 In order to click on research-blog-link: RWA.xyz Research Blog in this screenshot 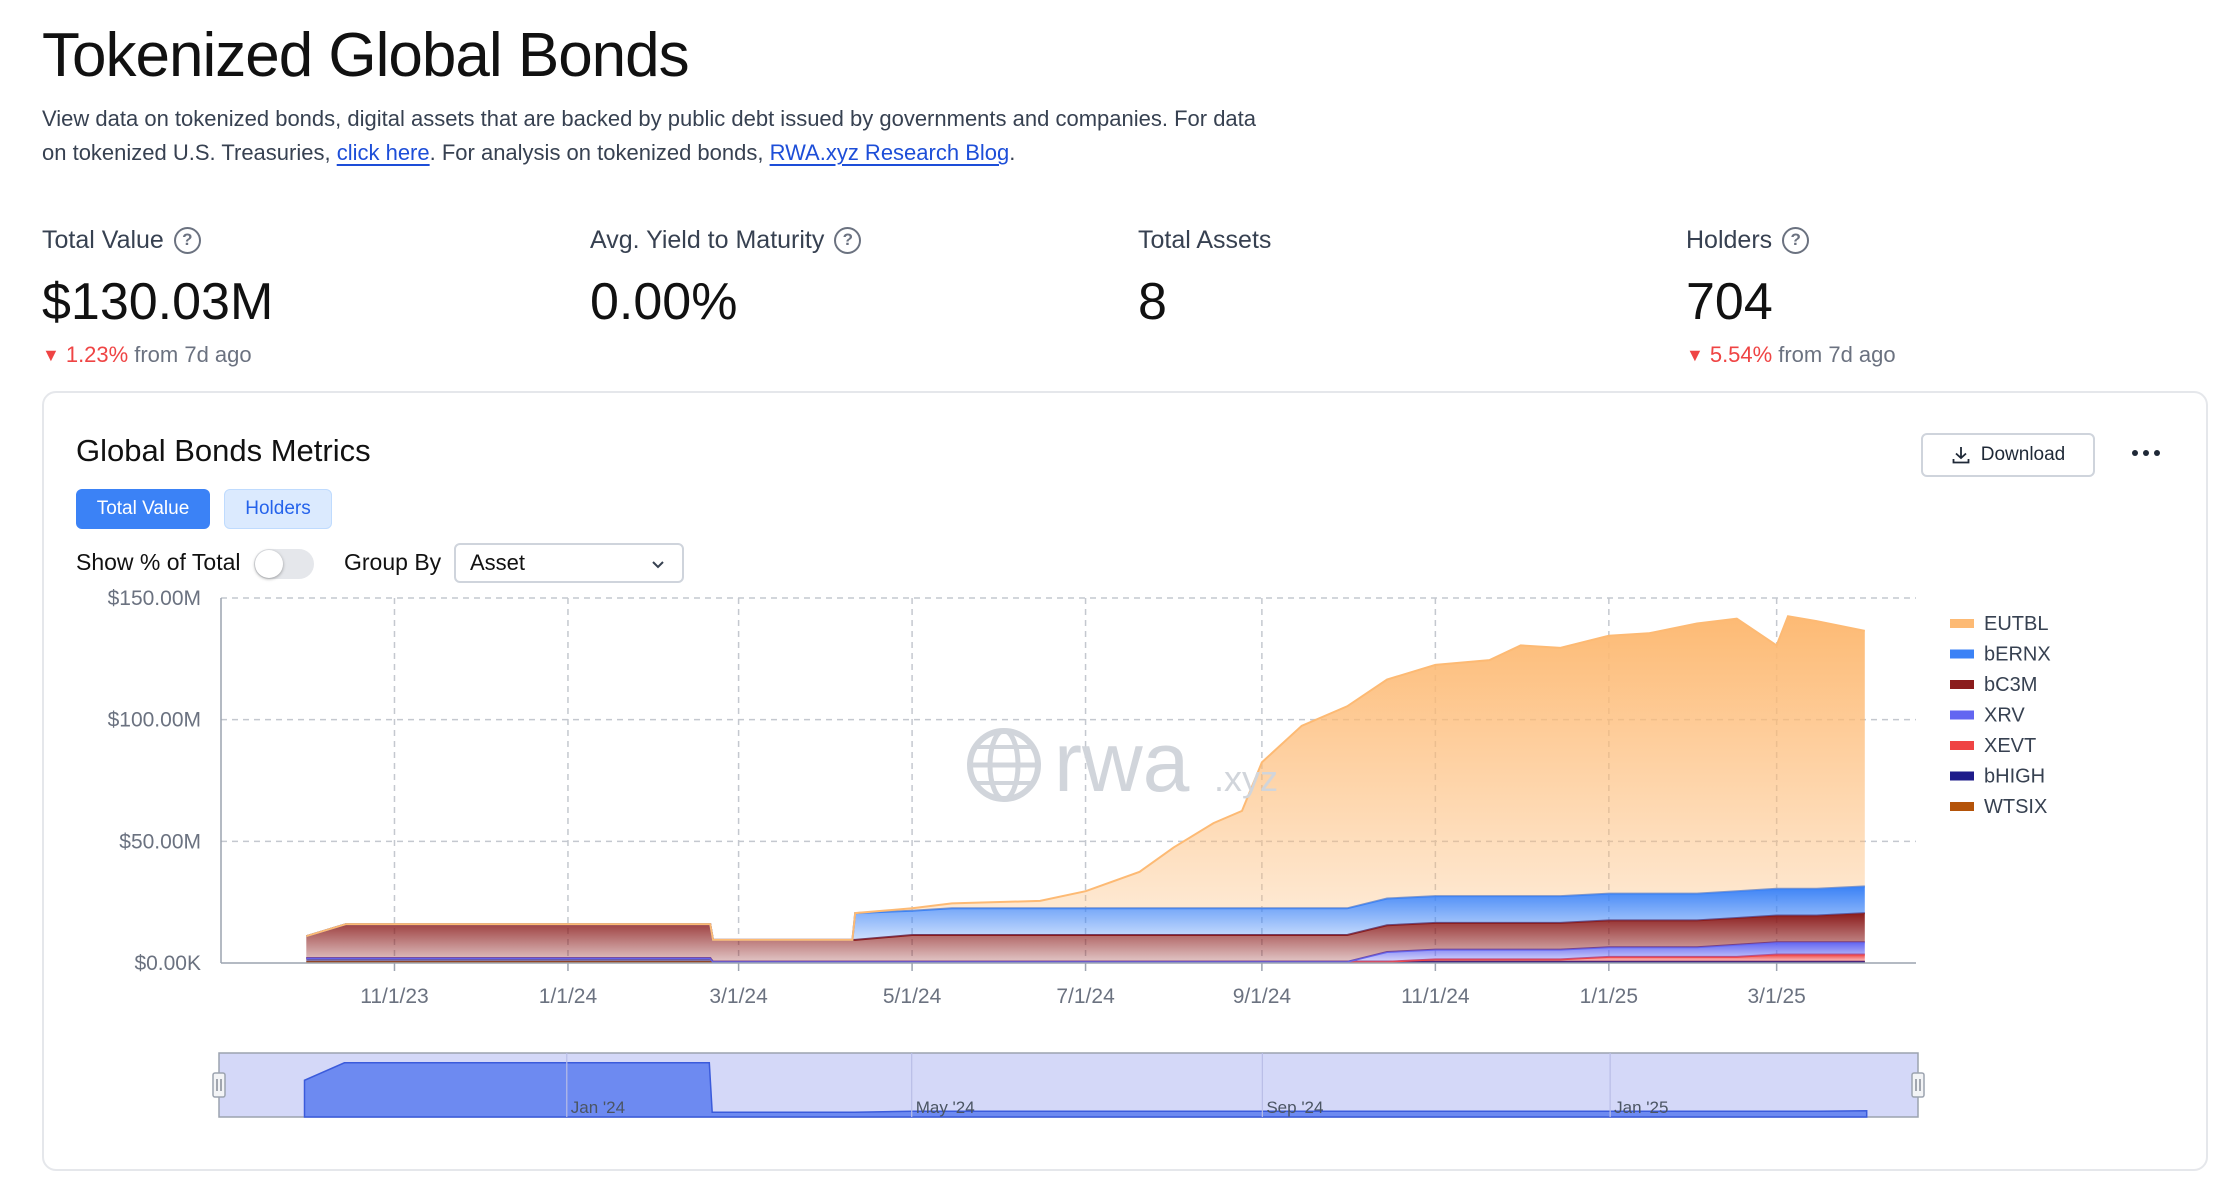, I will do `click(889, 152)`.